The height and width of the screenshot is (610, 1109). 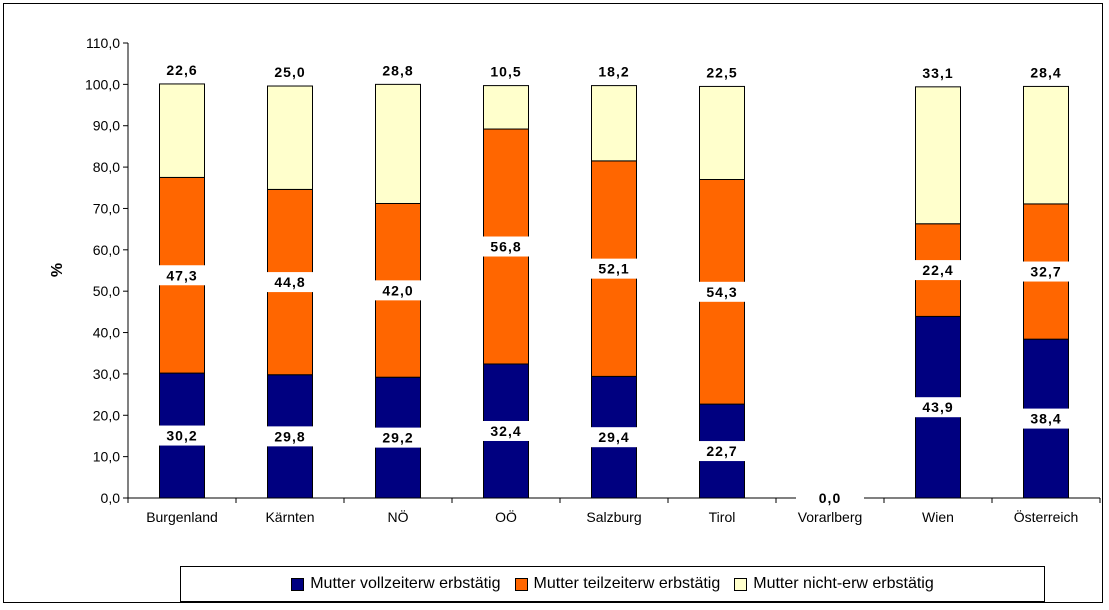 I want to click on data-label: 43,9, so click(x=937, y=407).